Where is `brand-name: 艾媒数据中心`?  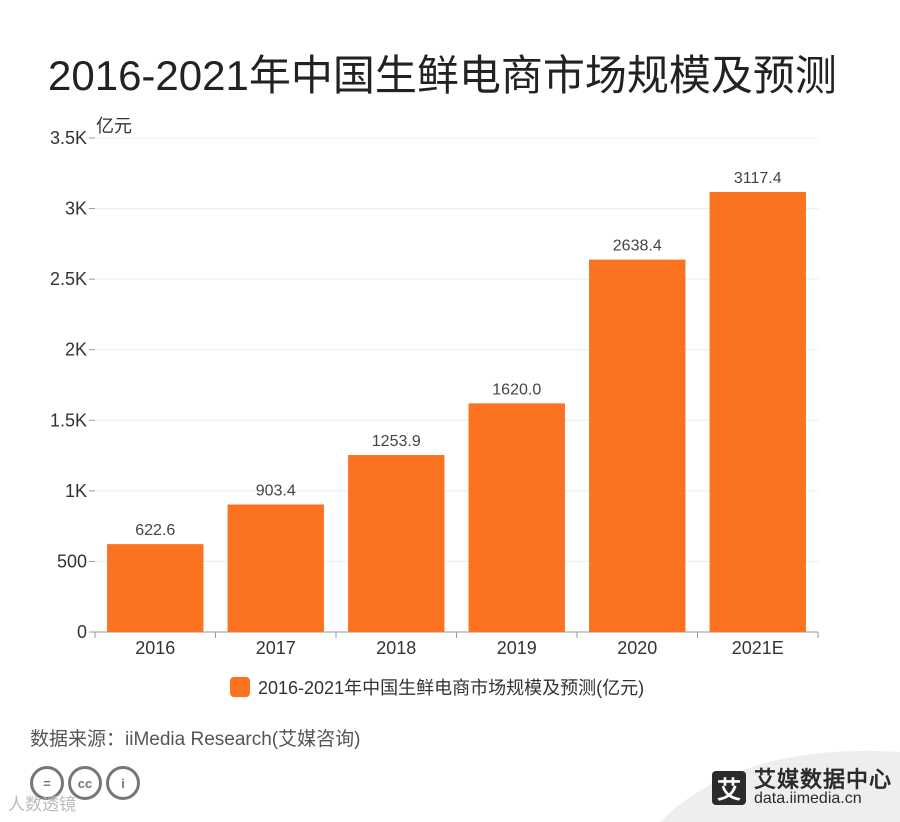 brand-name: 艾媒数据中心 is located at coordinates (823, 779).